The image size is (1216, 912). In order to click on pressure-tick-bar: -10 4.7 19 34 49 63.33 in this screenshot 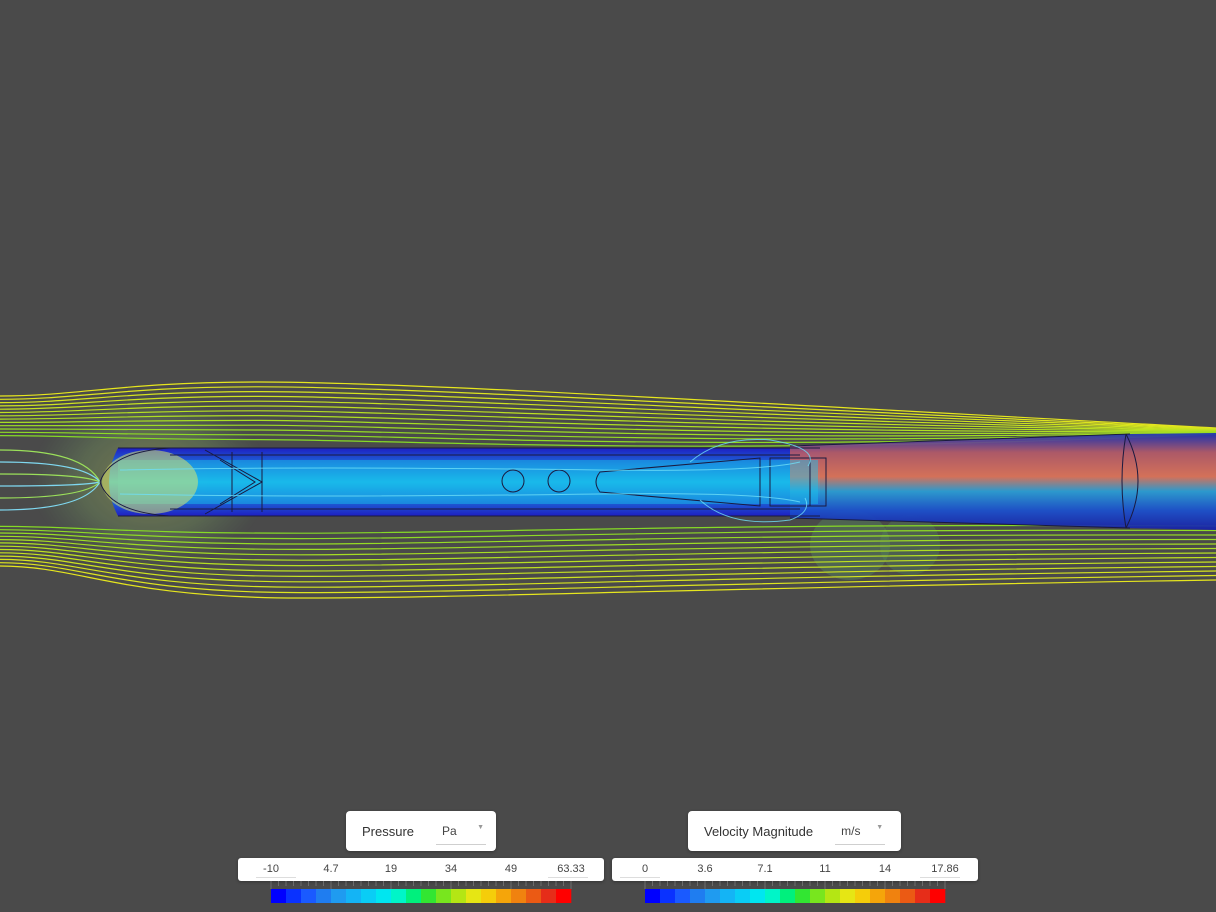, I will do `click(421, 869)`.